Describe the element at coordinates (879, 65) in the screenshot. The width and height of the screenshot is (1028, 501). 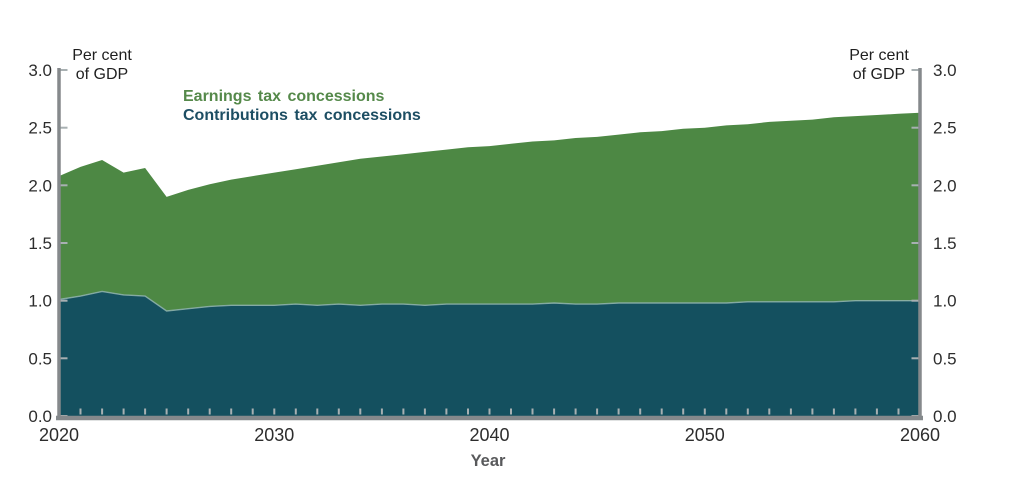
I see `right-axis-unit-label: Per cent of GDP` at that location.